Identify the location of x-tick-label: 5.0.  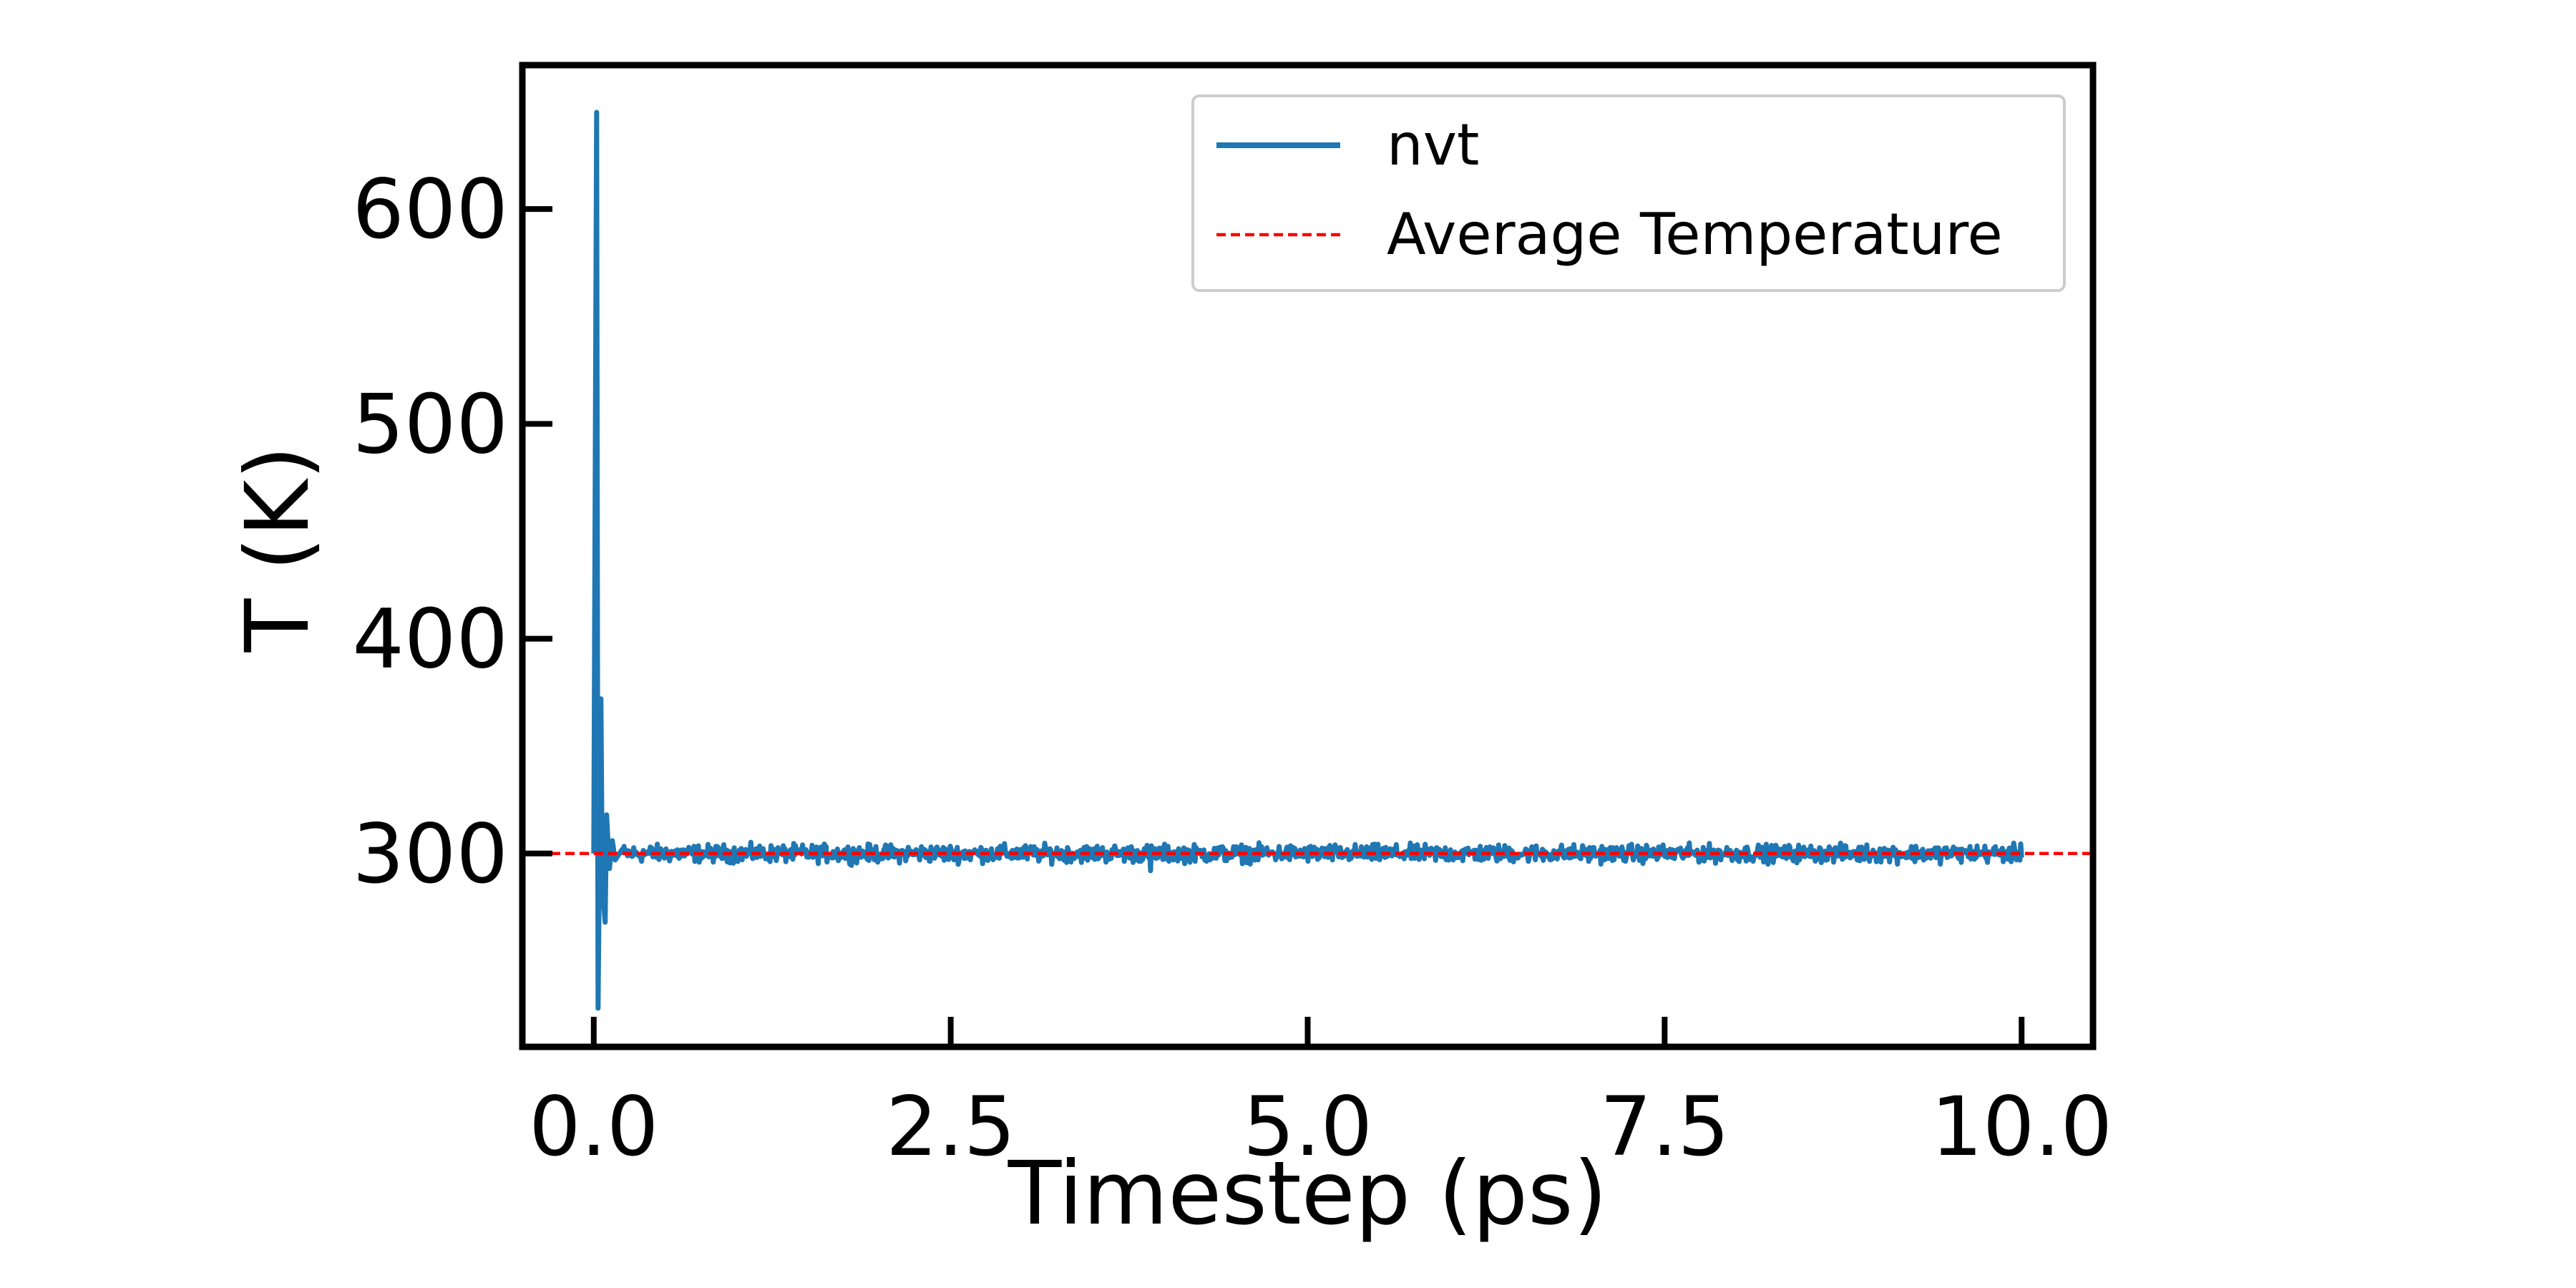
(1307, 1126).